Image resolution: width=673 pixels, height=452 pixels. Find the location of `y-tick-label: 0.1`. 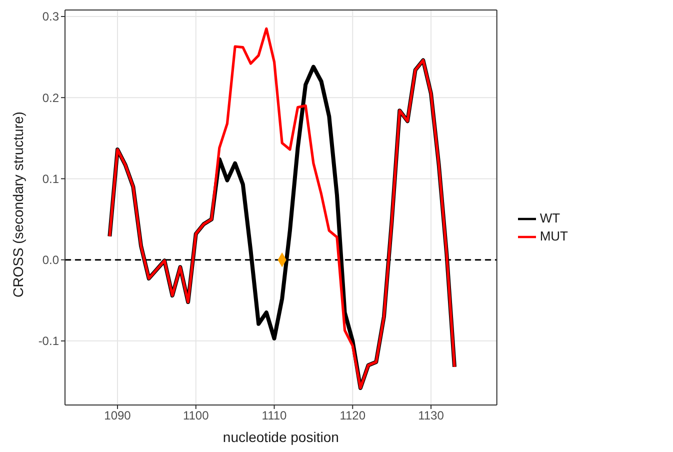

y-tick-label: 0.1 is located at coordinates (51, 179).